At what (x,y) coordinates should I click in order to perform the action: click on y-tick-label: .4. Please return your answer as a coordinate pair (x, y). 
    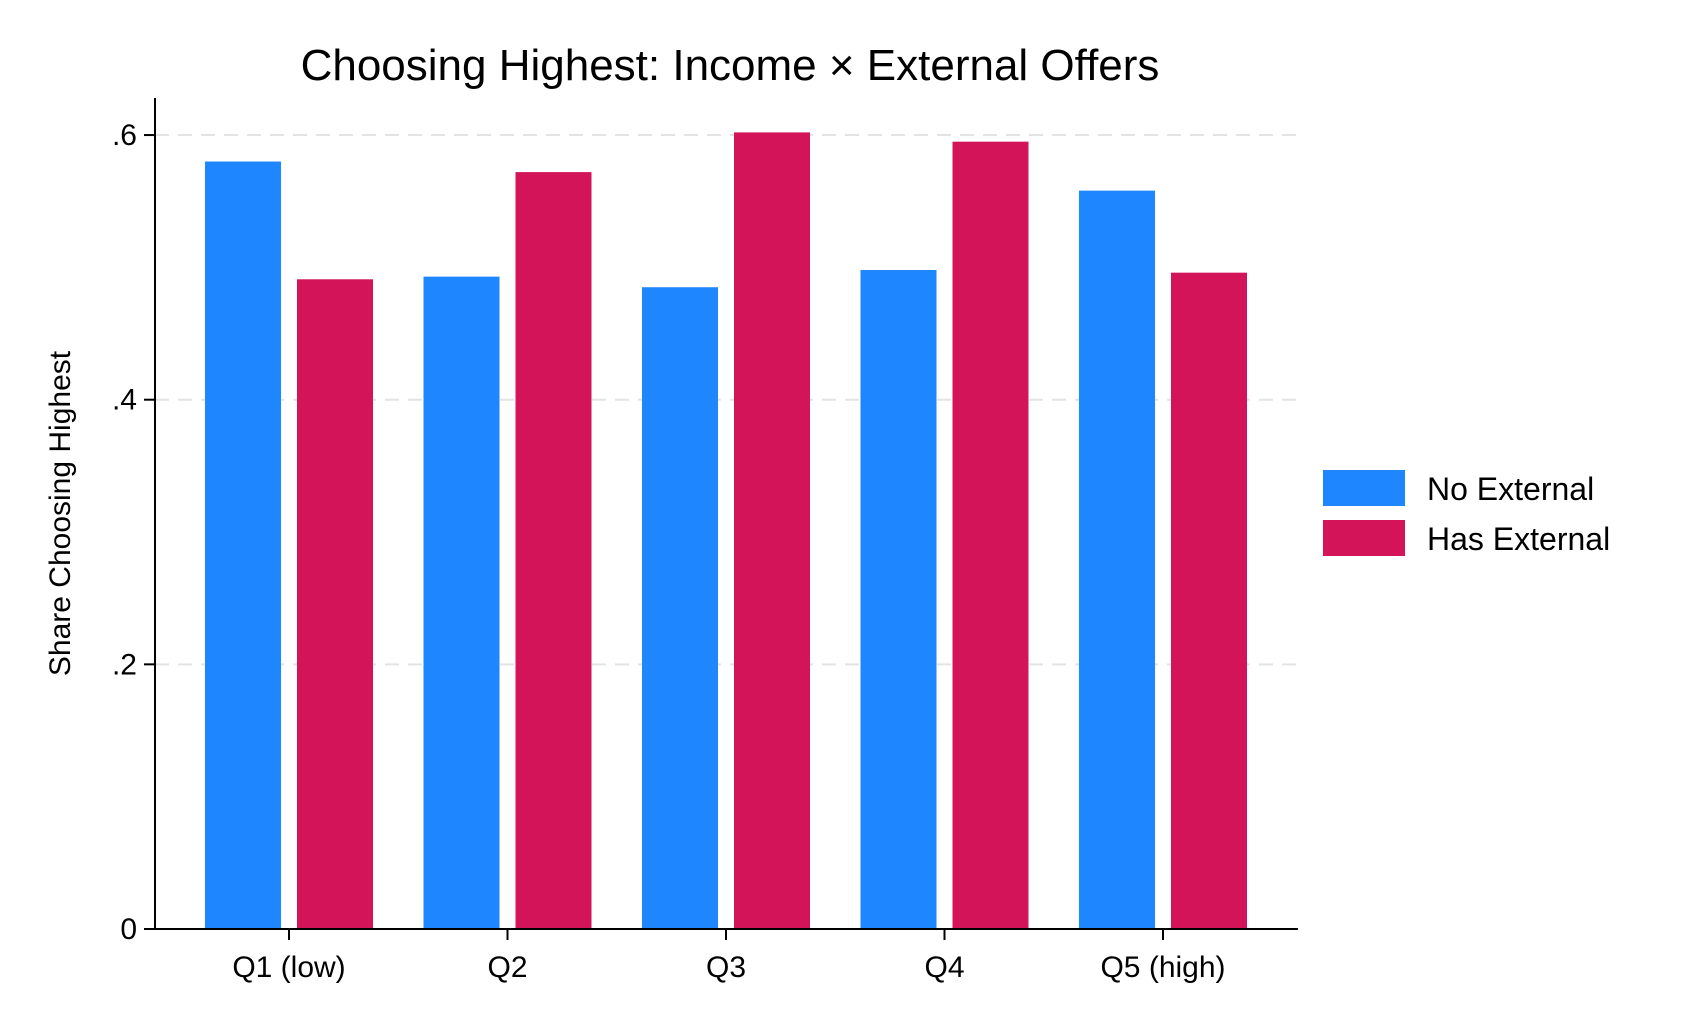
    Looking at the image, I should click on (124, 400).